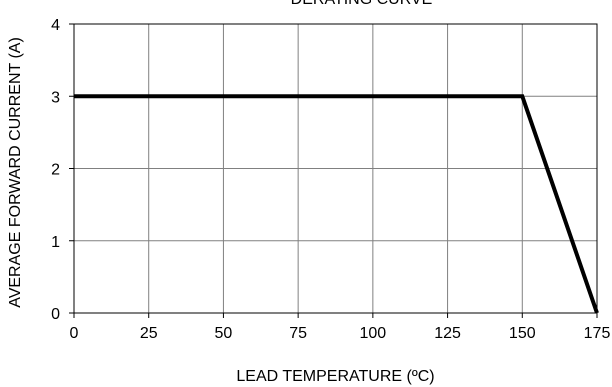 This screenshot has width=612, height=387. Describe the element at coordinates (15, 172) in the screenshot. I see `y-axis-title: AVERAGE FORWARD CURRENT (A)` at that location.